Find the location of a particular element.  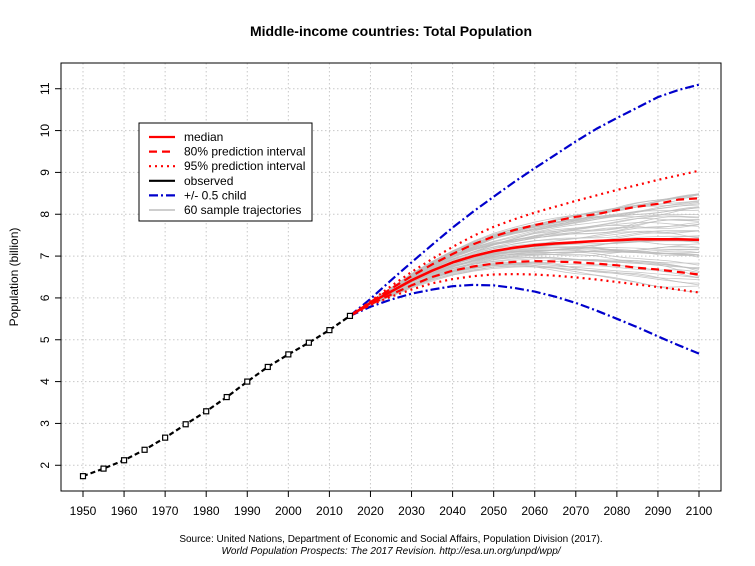

x-tick-label: 2070 is located at coordinates (575, 511).